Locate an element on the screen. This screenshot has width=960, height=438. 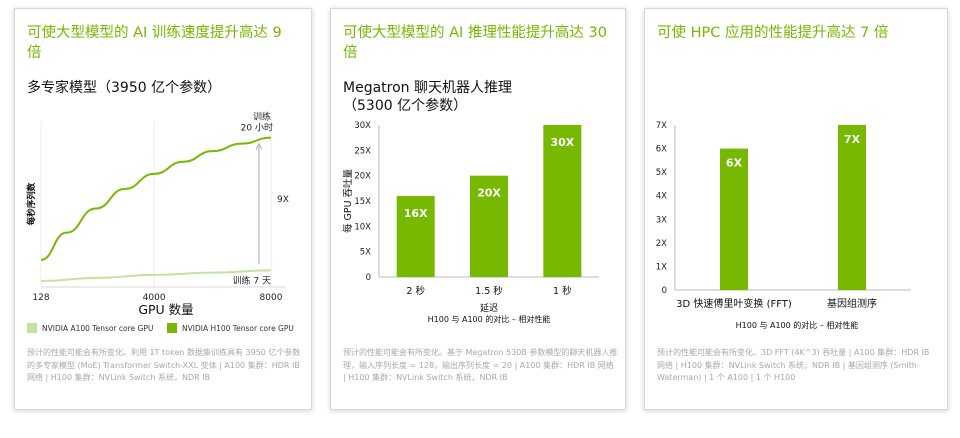
x-tick-label: 1.5 秒 is located at coordinates (489, 291).